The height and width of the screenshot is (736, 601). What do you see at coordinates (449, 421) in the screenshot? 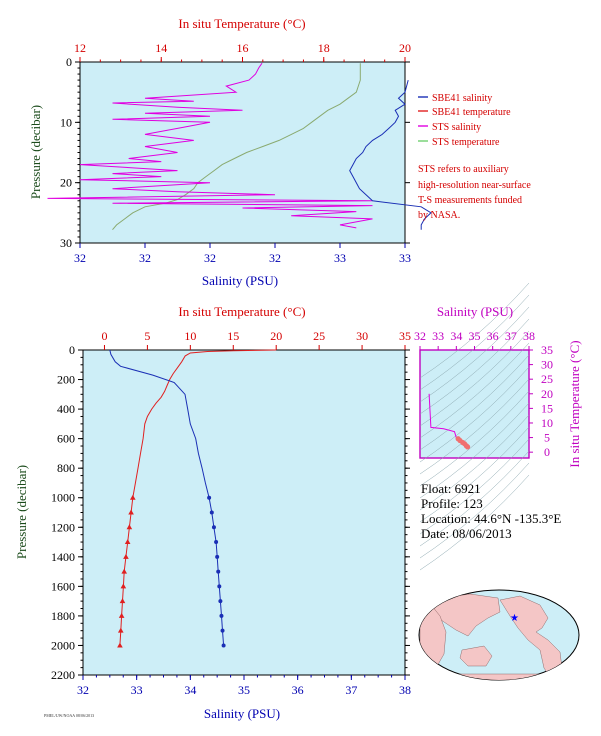
I see `ts-points` at bounding box center [449, 421].